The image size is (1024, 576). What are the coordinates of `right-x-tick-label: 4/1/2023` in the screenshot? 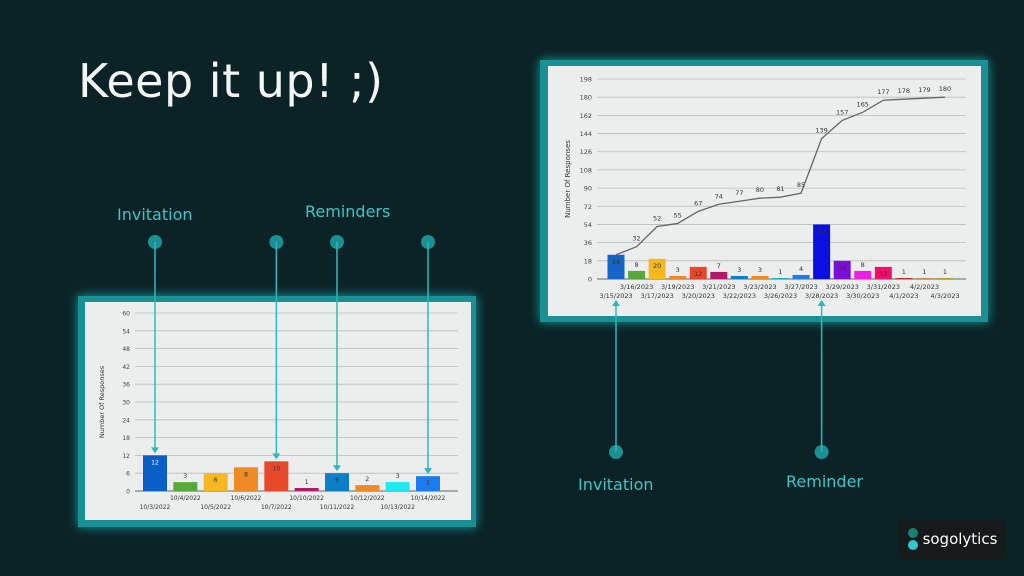 It's located at (903, 296).